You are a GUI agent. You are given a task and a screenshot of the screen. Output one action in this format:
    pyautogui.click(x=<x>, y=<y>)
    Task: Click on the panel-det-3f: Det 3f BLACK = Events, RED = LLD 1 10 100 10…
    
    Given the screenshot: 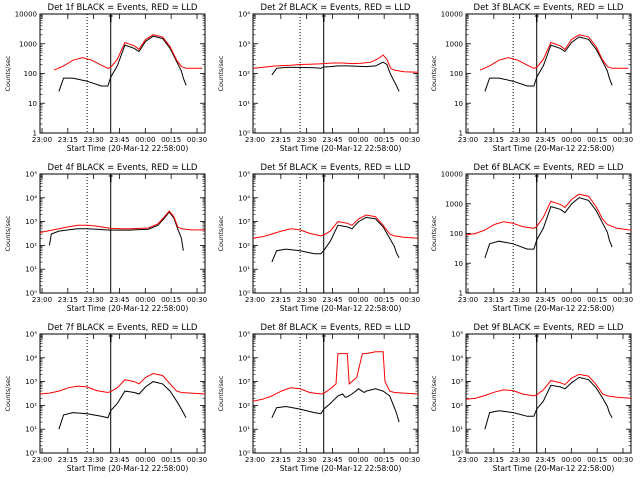 What is the action you would take?
    pyautogui.click(x=531, y=78)
    